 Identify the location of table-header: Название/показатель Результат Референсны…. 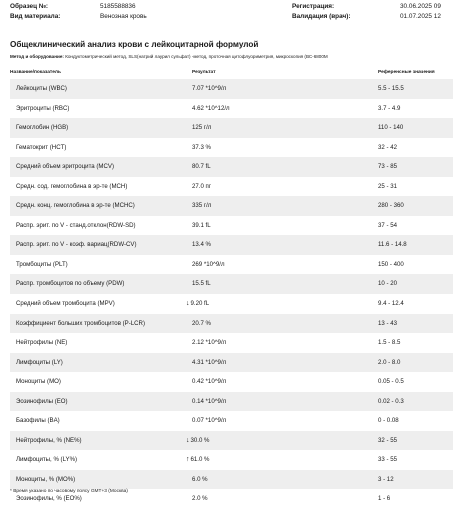
(231, 73).